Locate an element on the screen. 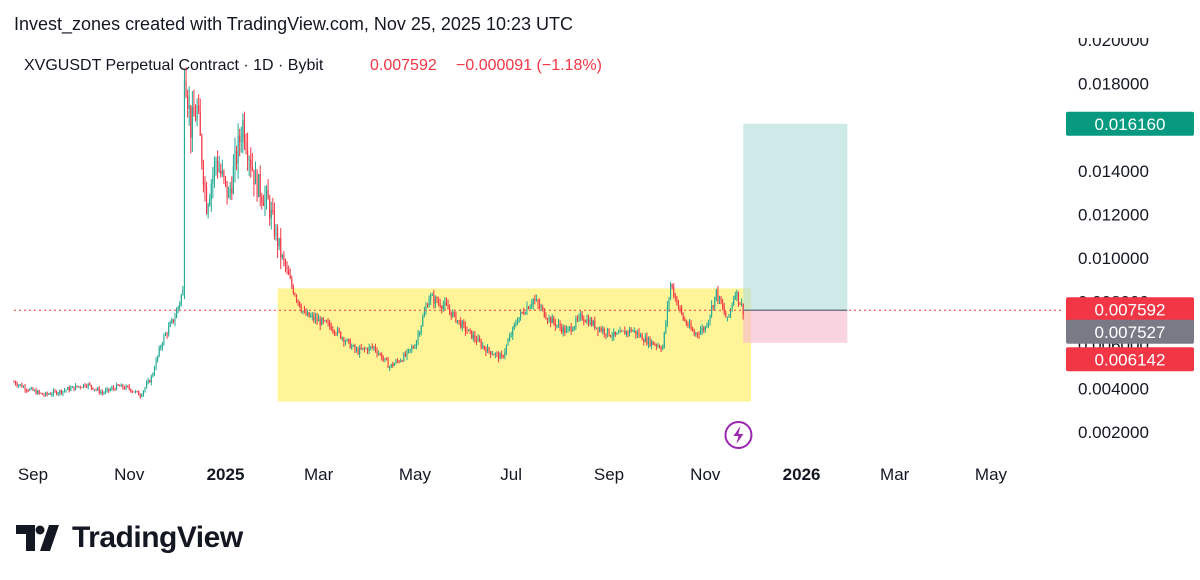 The width and height of the screenshot is (1200, 580). x-tick-label: Sep is located at coordinates (609, 474).